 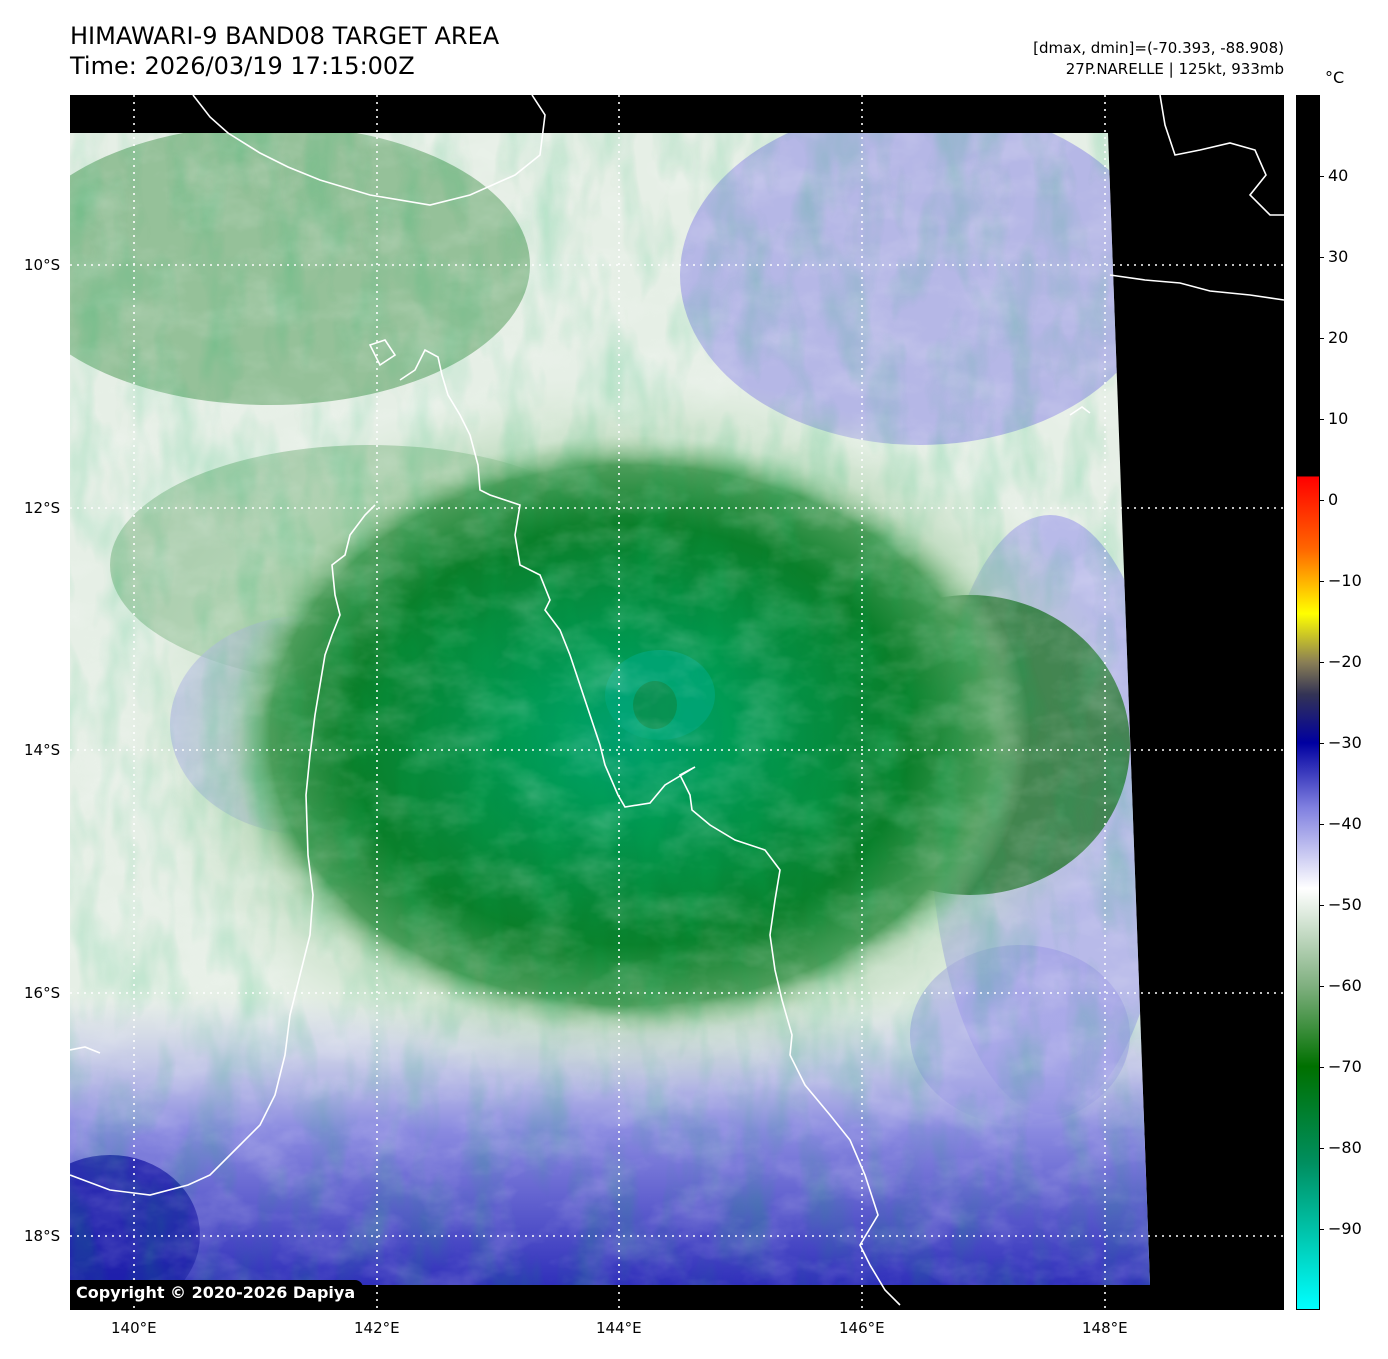 What do you see at coordinates (1338, 337) in the screenshot?
I see `colorbar-label: 20` at bounding box center [1338, 337].